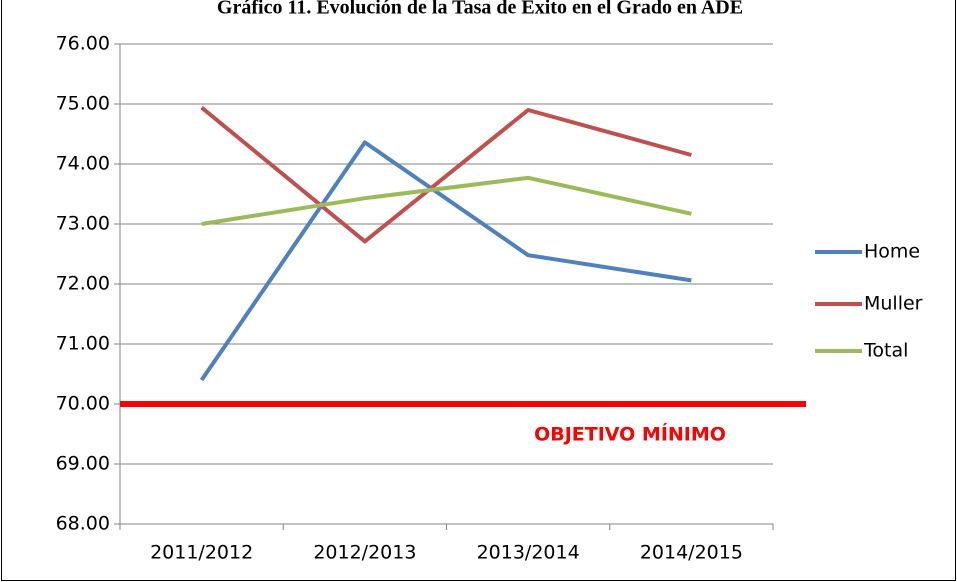  What do you see at coordinates (691, 553) in the screenshot?
I see `x-tick-label: 2014/2015` at bounding box center [691, 553].